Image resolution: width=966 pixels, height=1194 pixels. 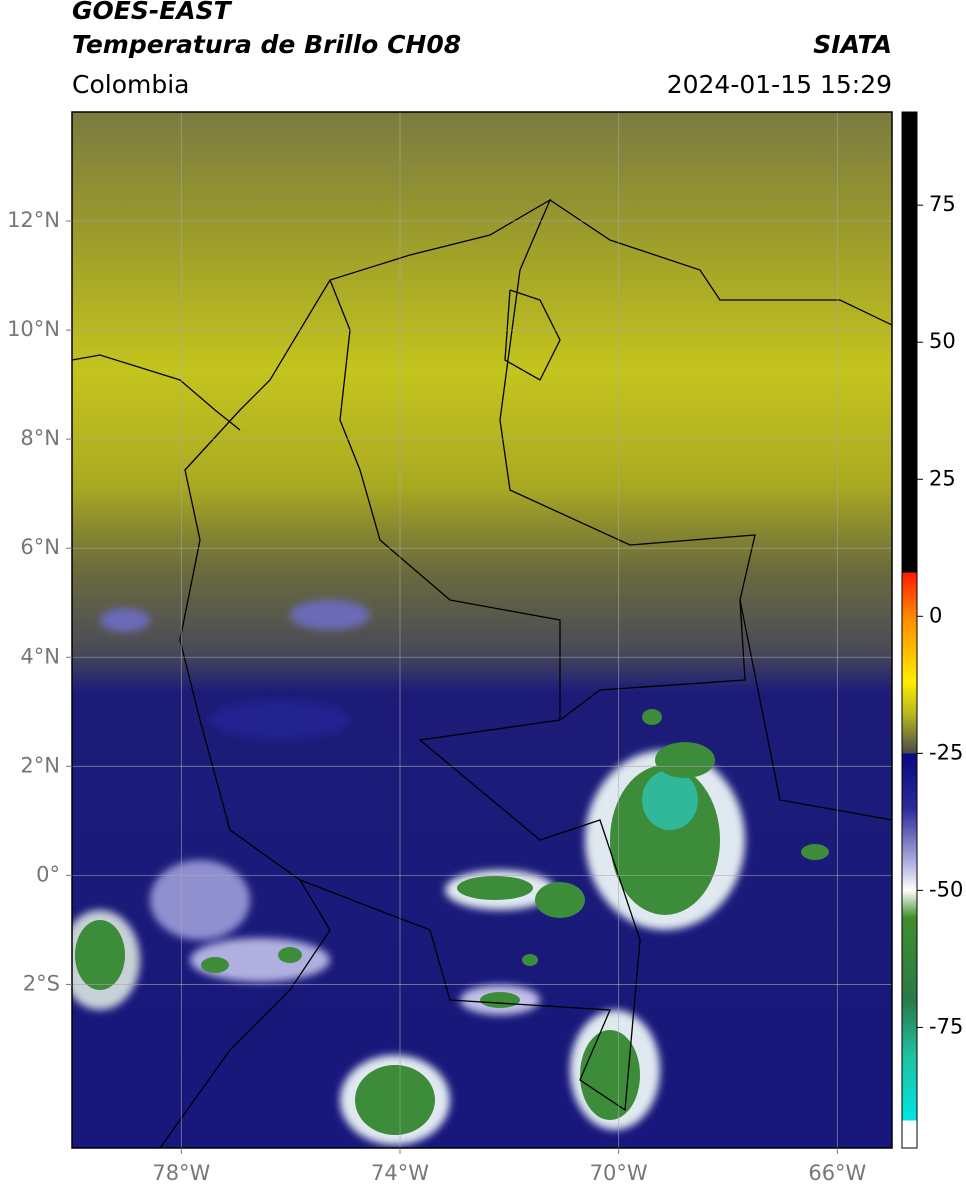 What do you see at coordinates (181, 1173) in the screenshot?
I see `x-tick-label: 78°W` at bounding box center [181, 1173].